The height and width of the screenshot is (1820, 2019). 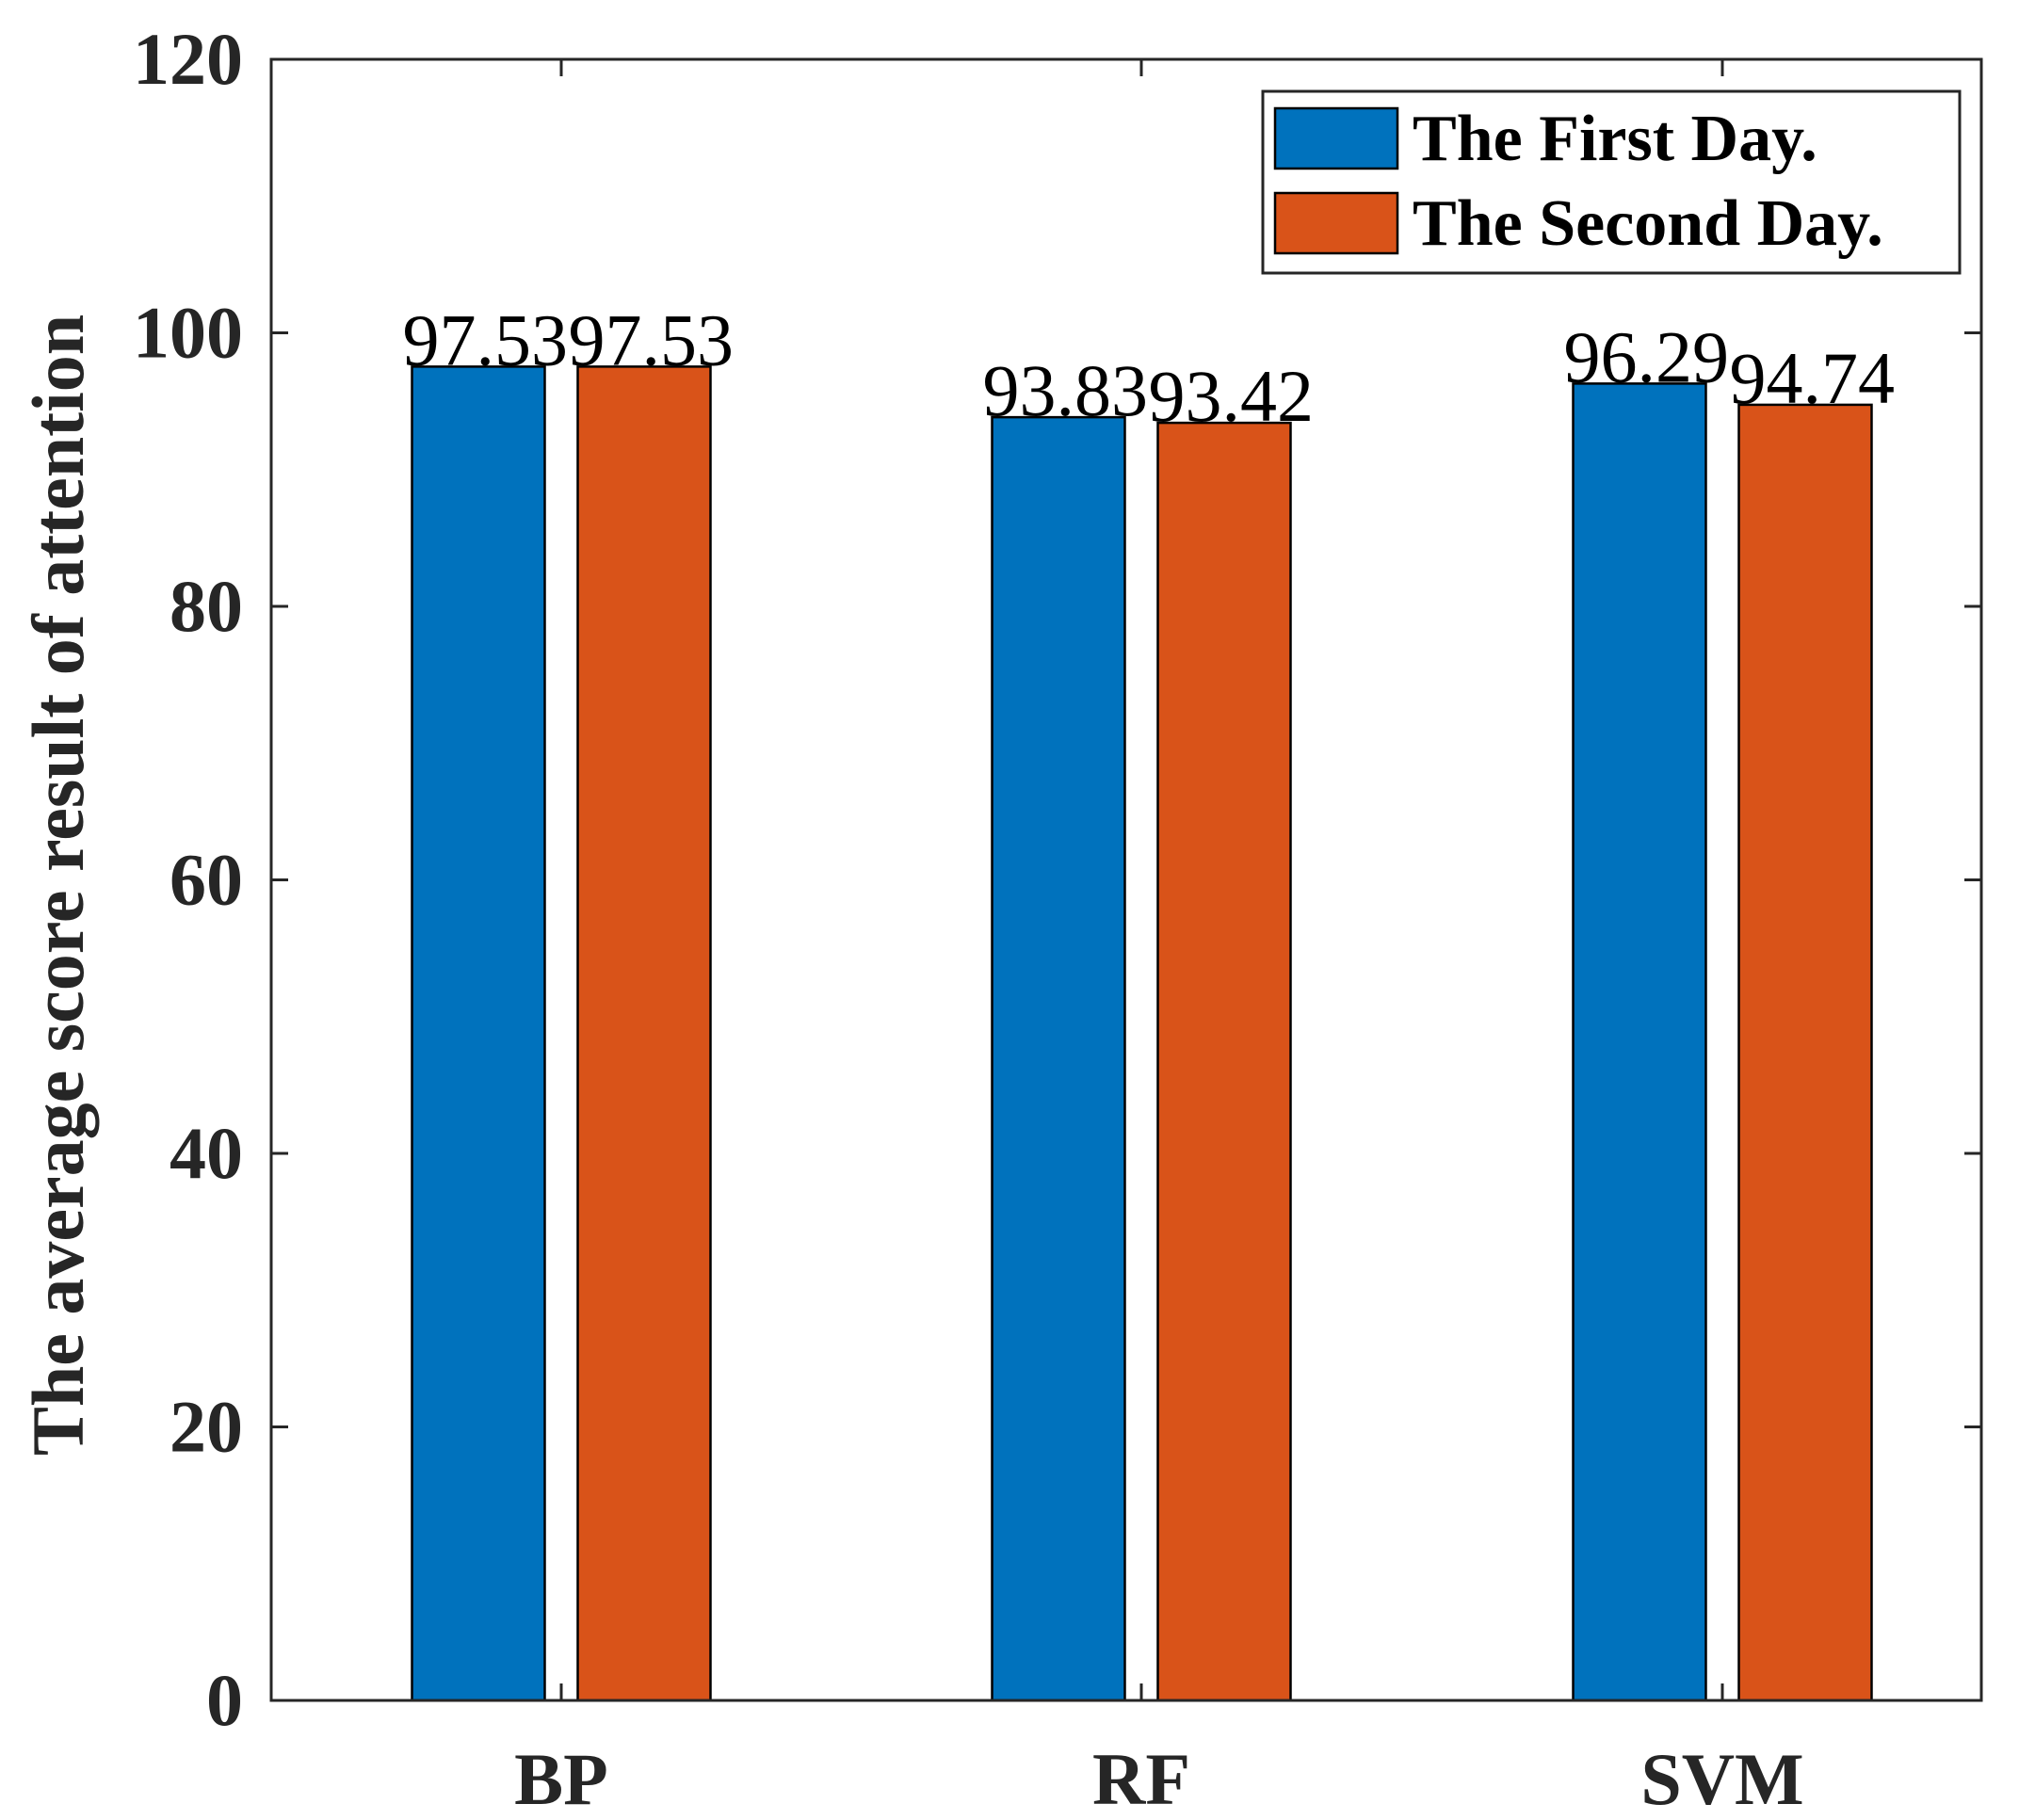 What do you see at coordinates (1232, 396) in the screenshot?
I see `data-label-rf-series-2: 93.42` at bounding box center [1232, 396].